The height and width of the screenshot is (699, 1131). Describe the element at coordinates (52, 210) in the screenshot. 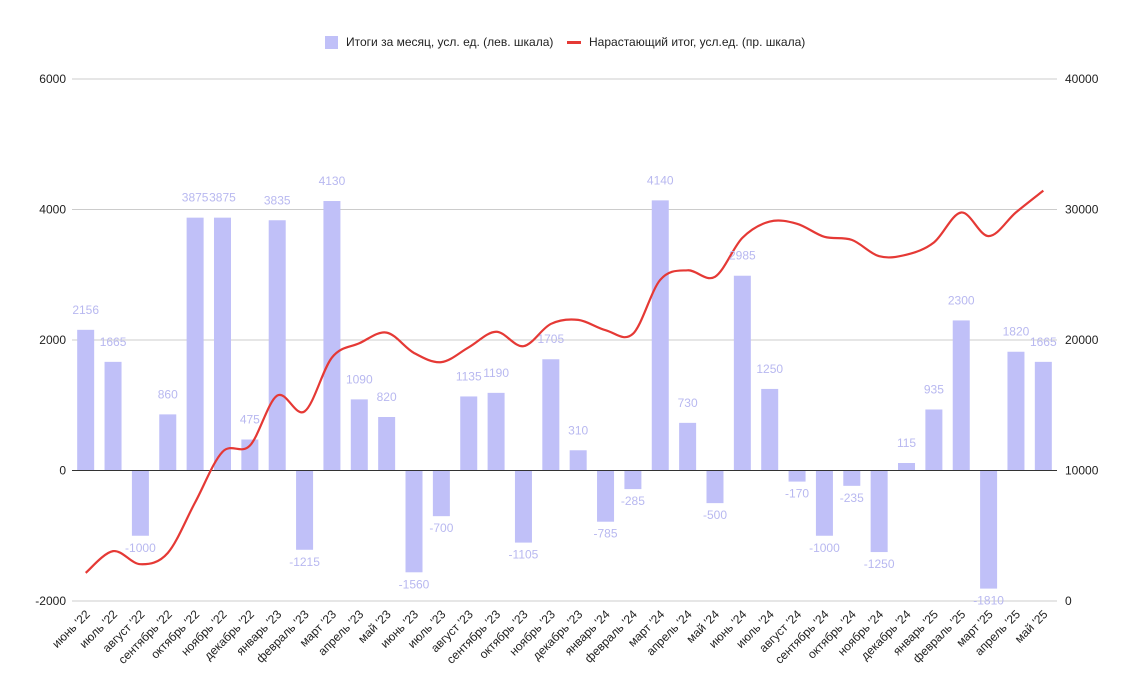

I see `left-tick-label: 4000` at that location.